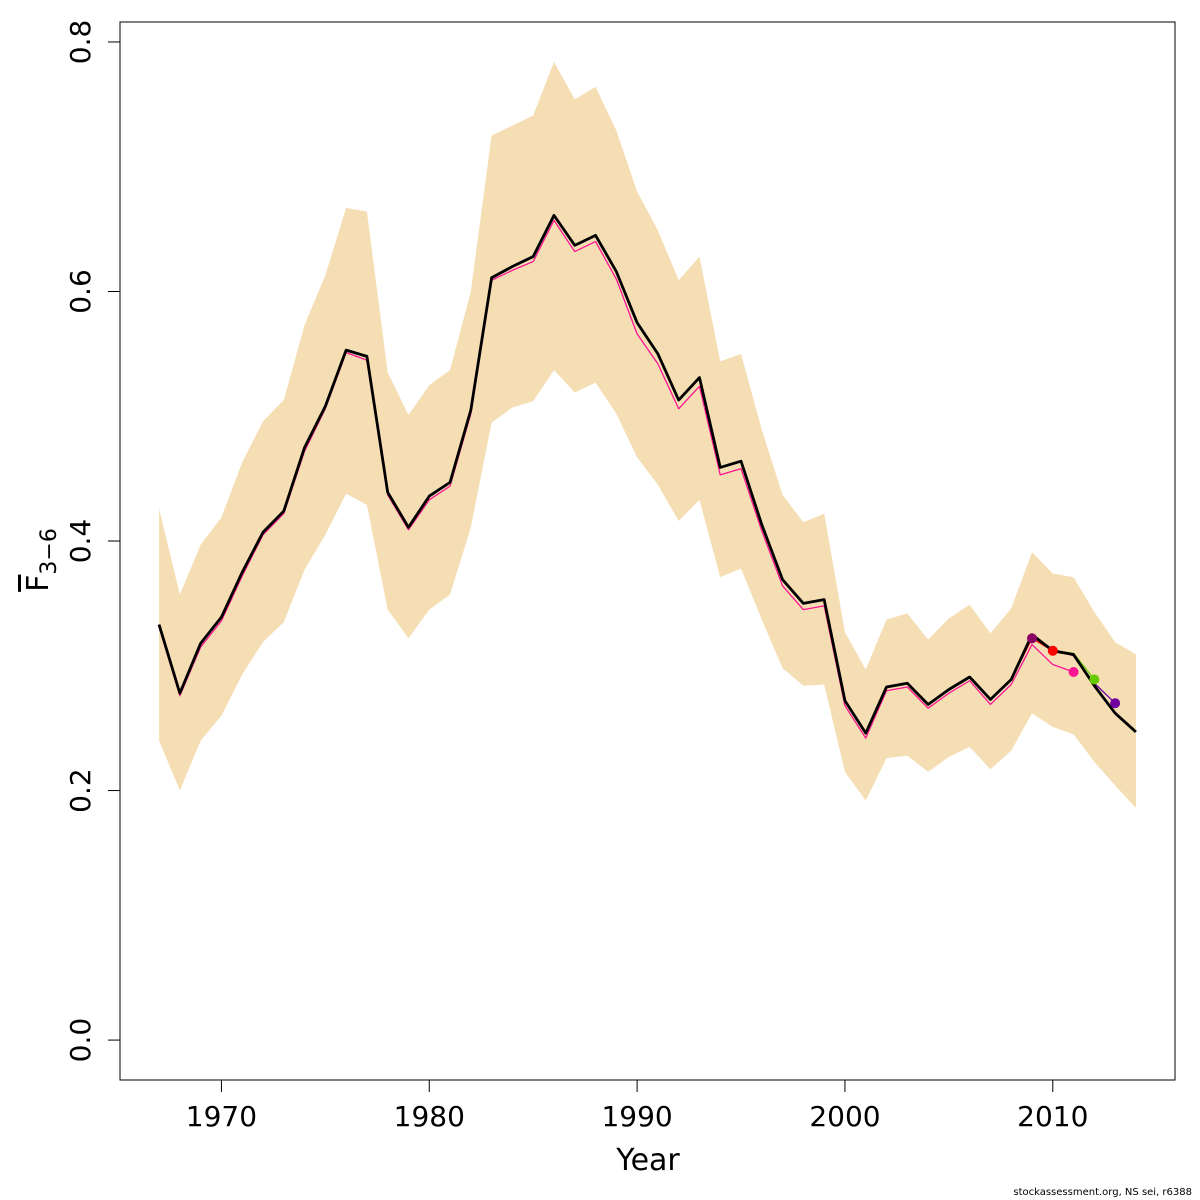 This screenshot has width=1200, height=1200. Describe the element at coordinates (1052, 1116) in the screenshot. I see `x-tick-label: 2010` at that location.